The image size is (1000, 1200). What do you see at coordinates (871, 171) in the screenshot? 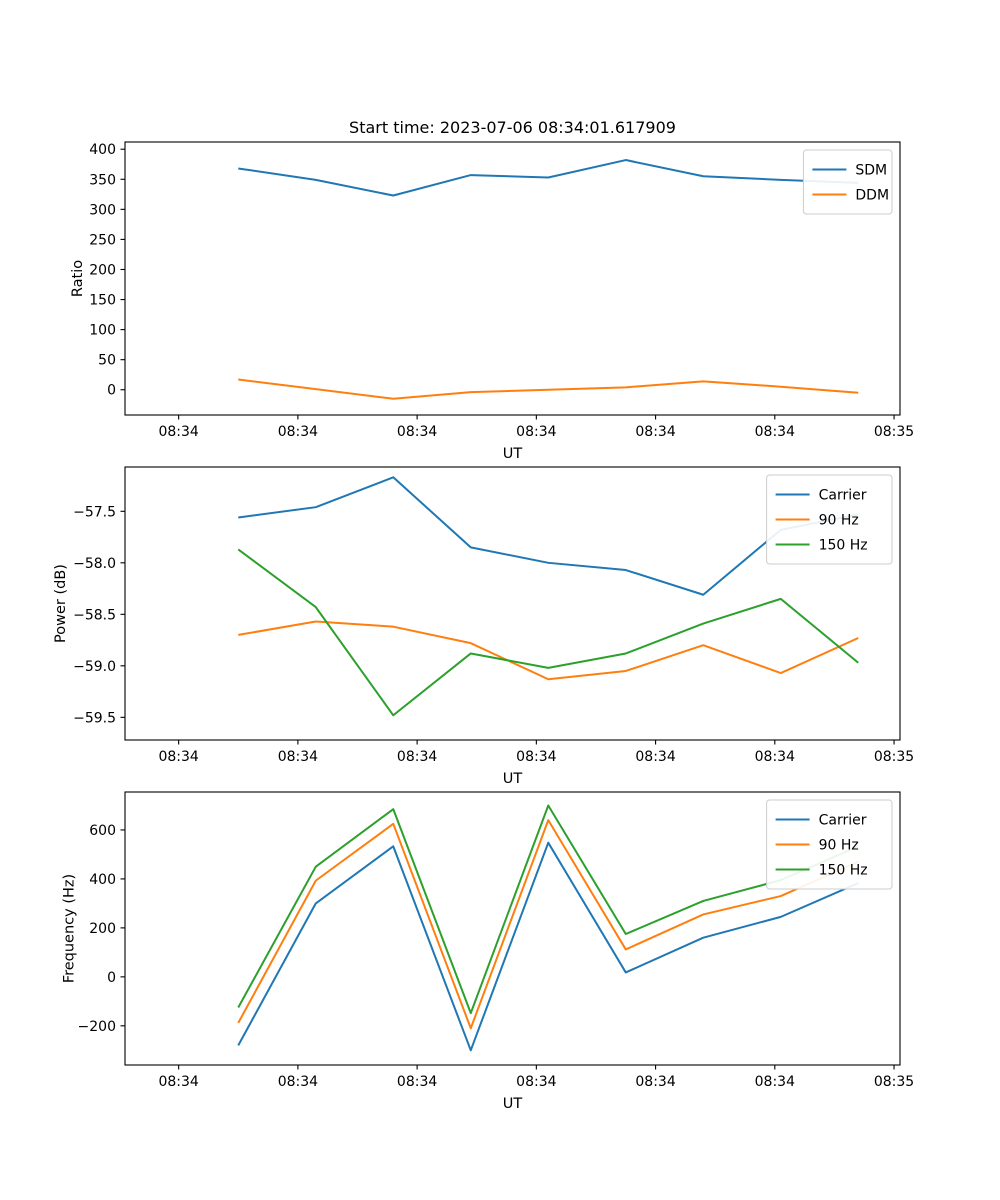
I see `legend-label-sdm: SDM` at bounding box center [871, 171].